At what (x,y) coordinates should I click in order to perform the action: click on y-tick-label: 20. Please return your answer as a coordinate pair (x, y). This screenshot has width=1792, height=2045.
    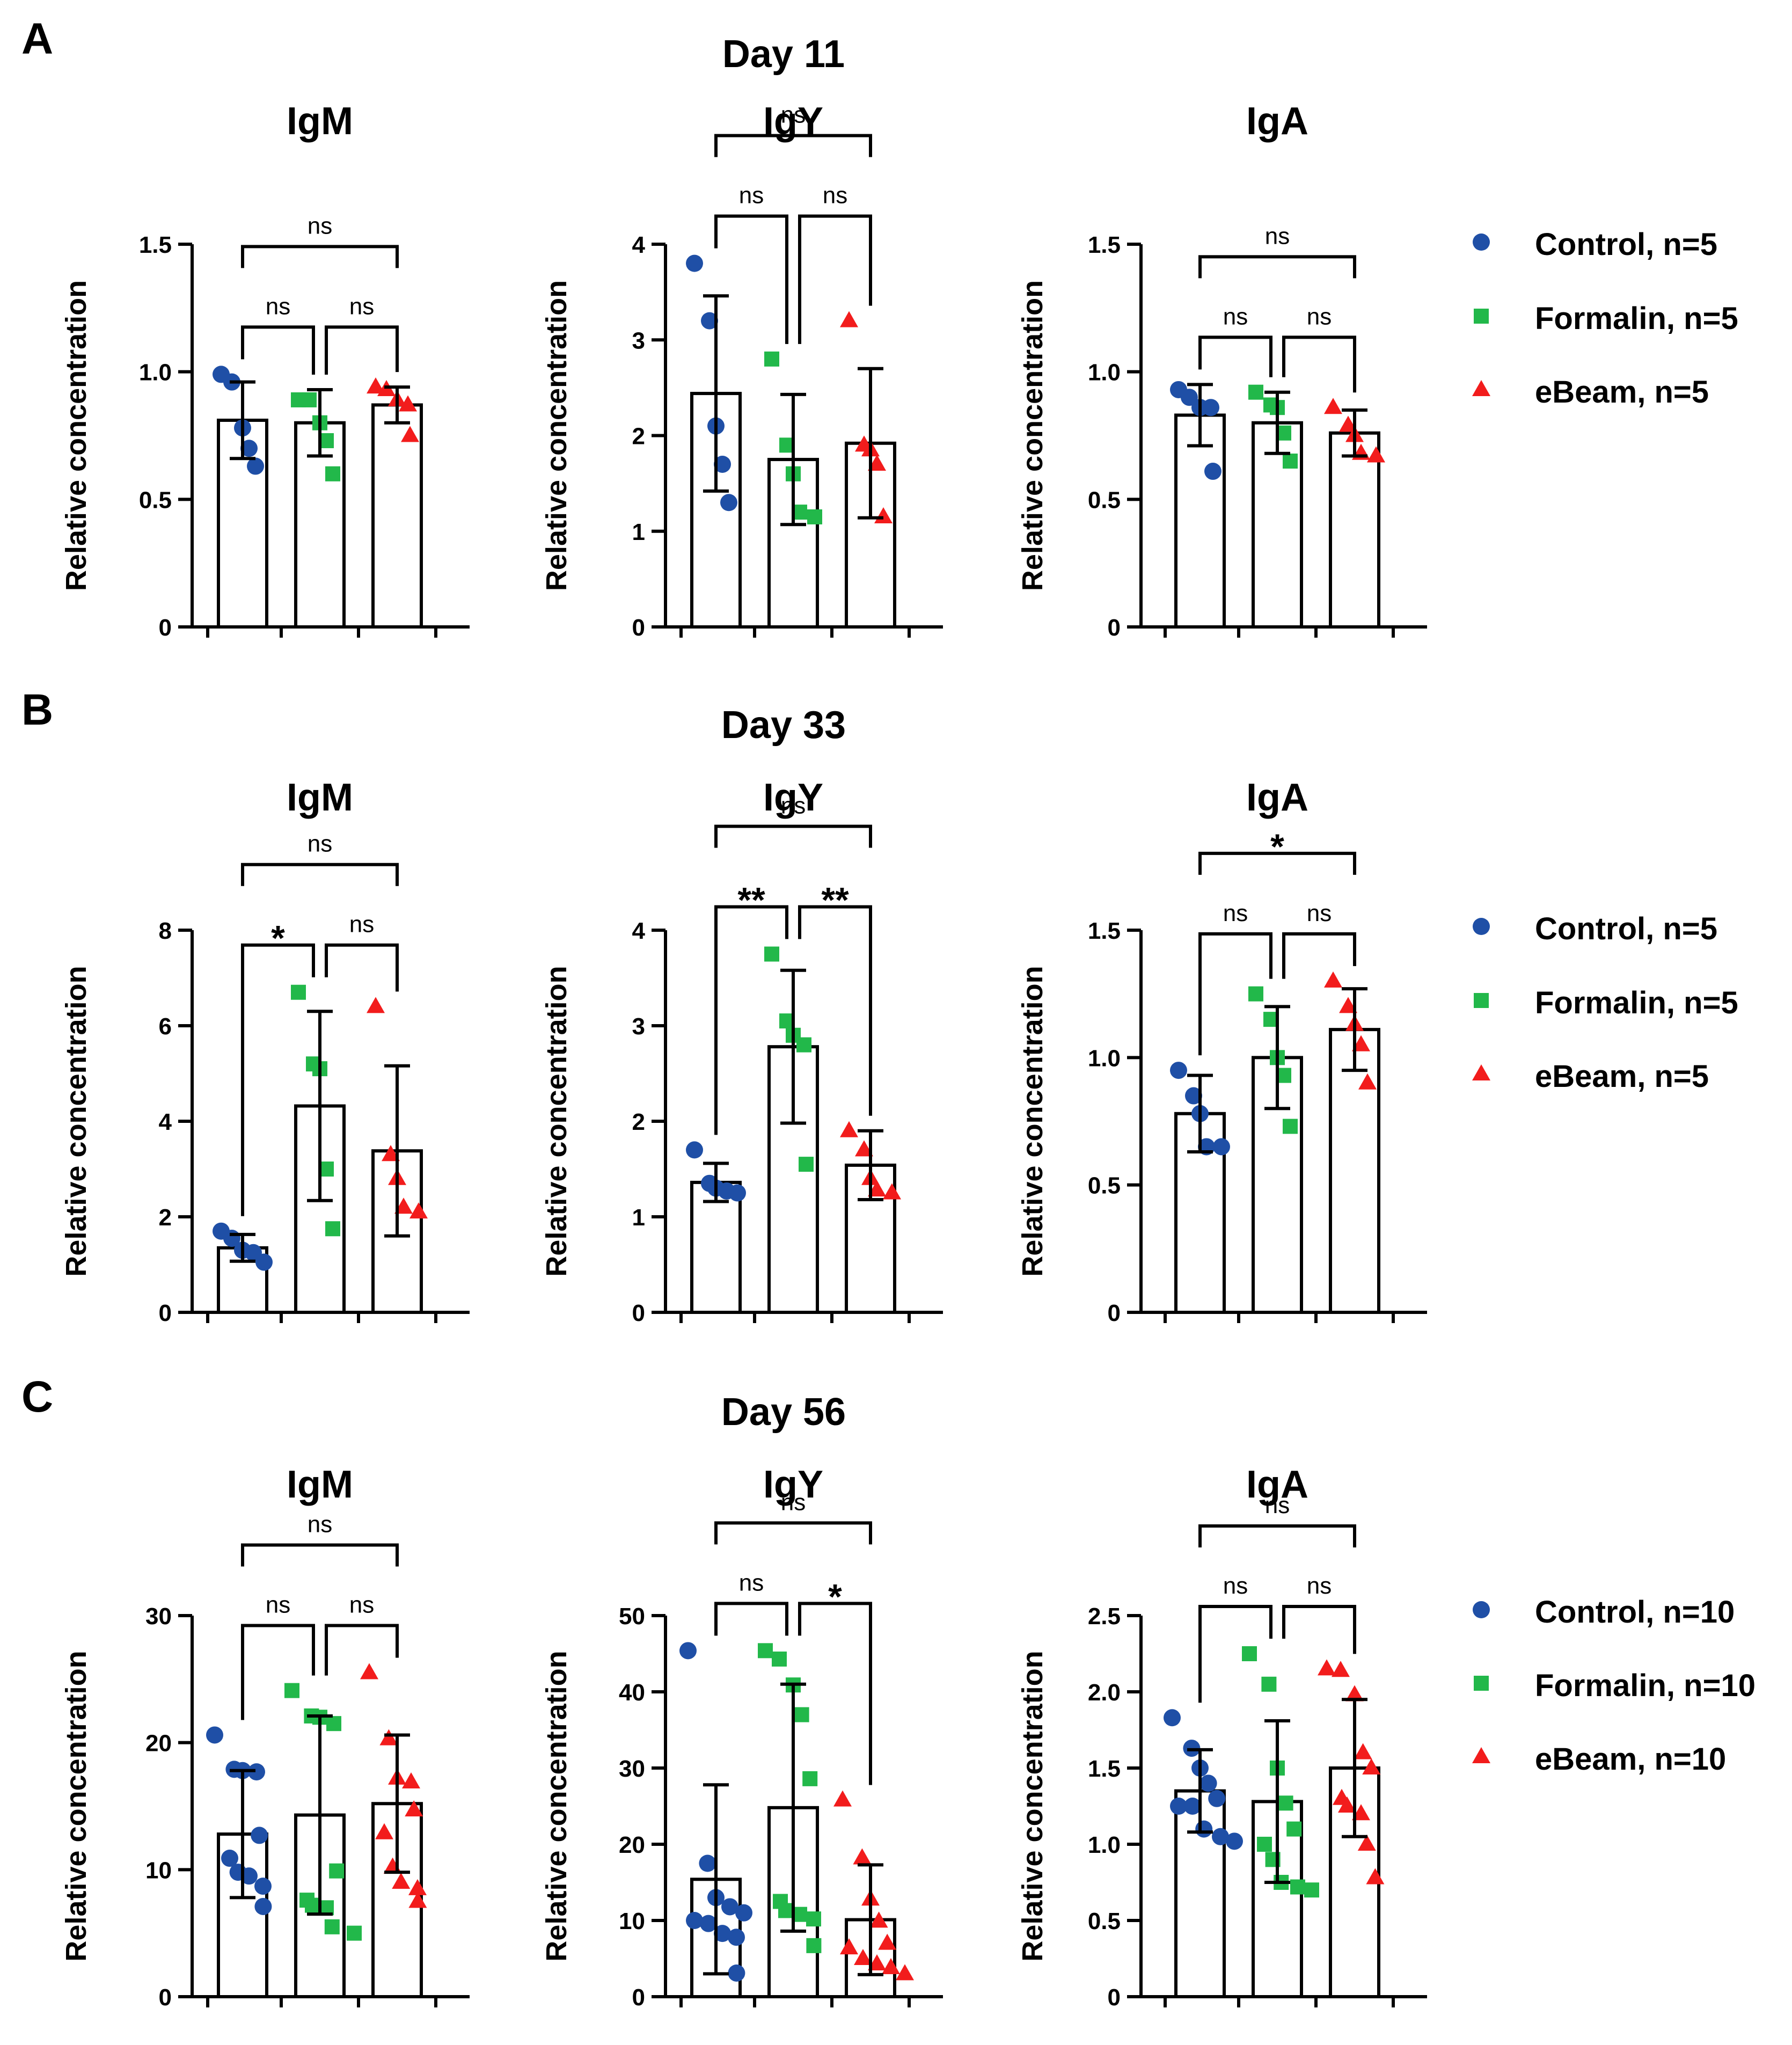
    Looking at the image, I should click on (632, 1845).